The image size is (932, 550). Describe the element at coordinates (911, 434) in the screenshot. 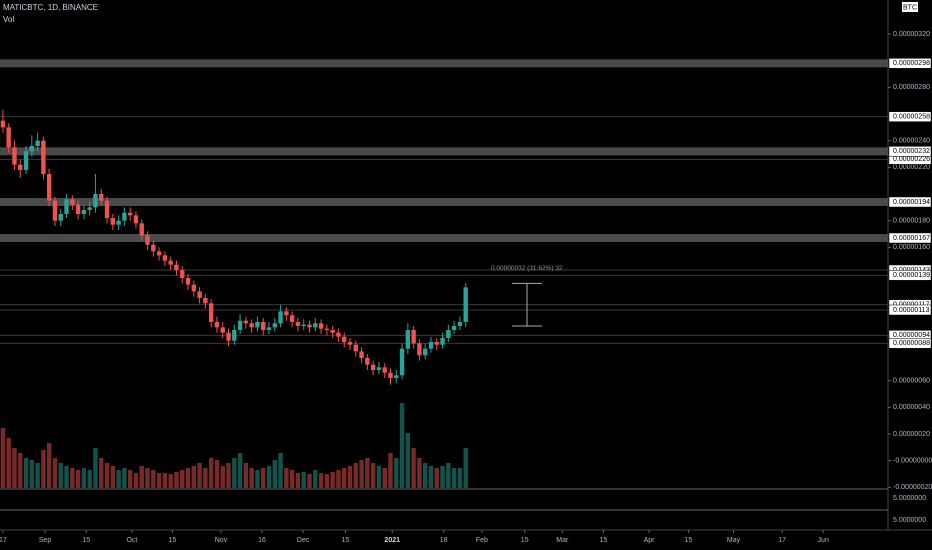

I see `y-tick-label: 0.00000020` at that location.